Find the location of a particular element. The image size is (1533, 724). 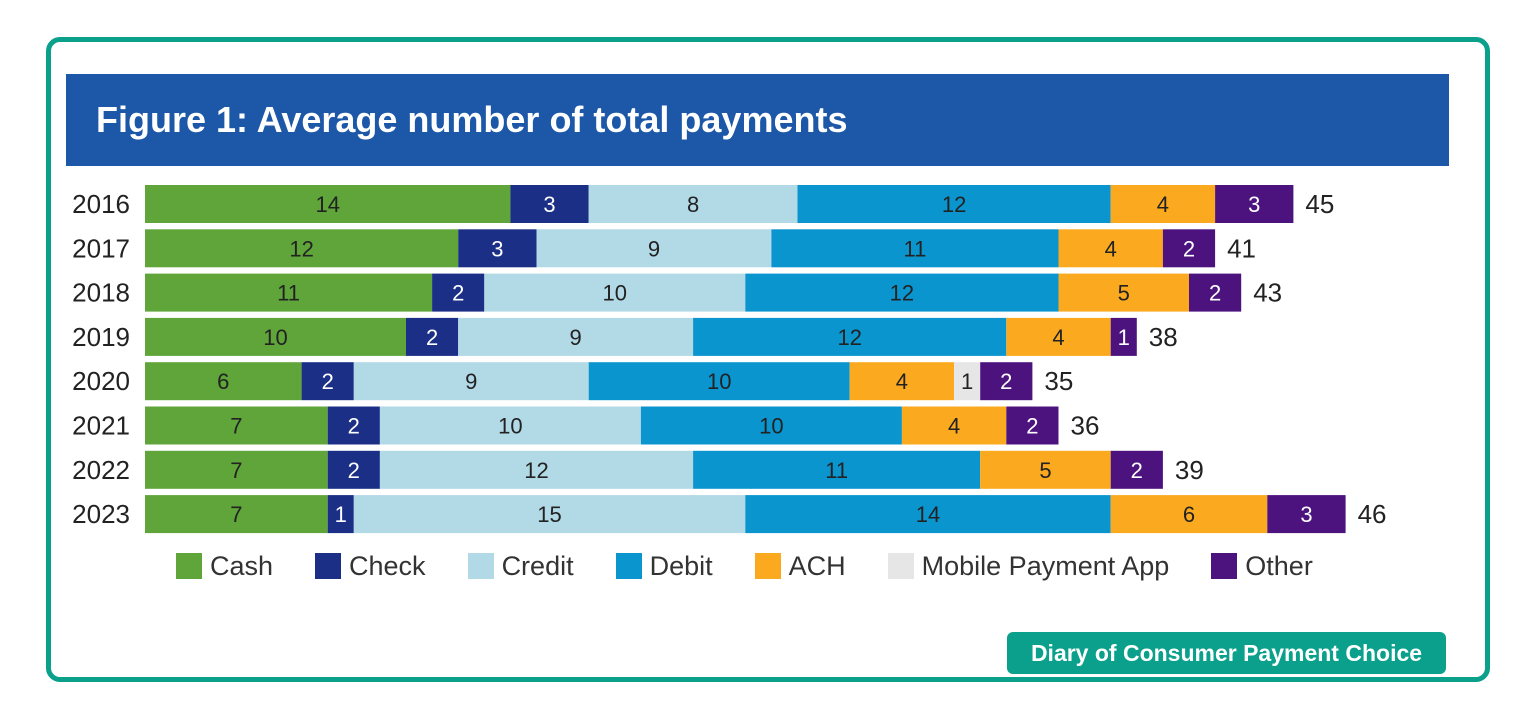

total-label: 39 is located at coordinates (1189, 470).